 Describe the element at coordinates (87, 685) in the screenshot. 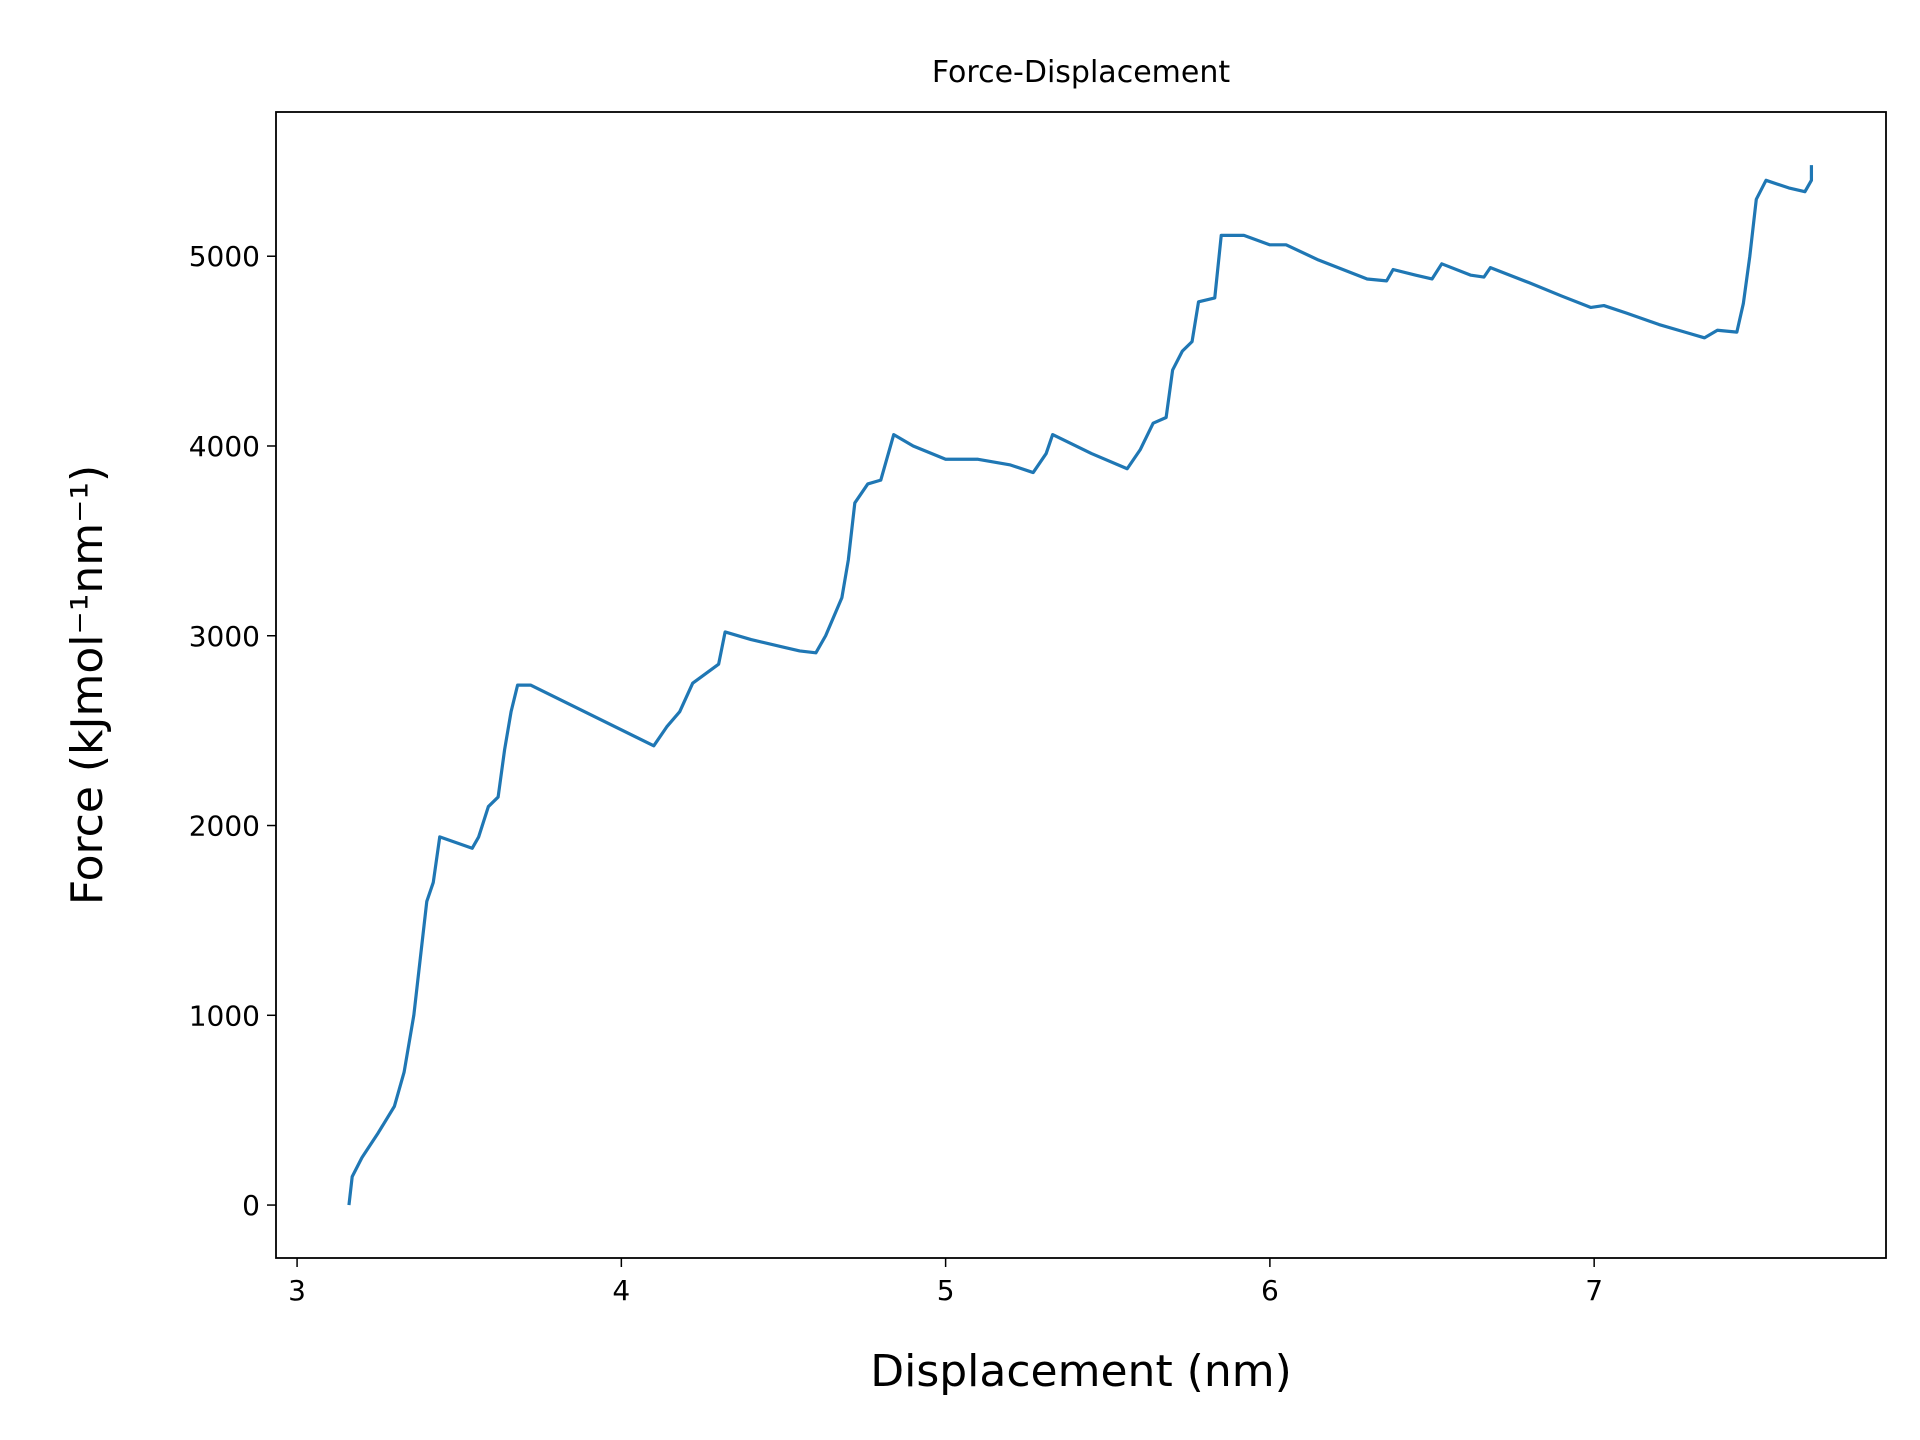

I see `y-axis-label: Force (kJmol⁻¹nm⁻¹)` at that location.